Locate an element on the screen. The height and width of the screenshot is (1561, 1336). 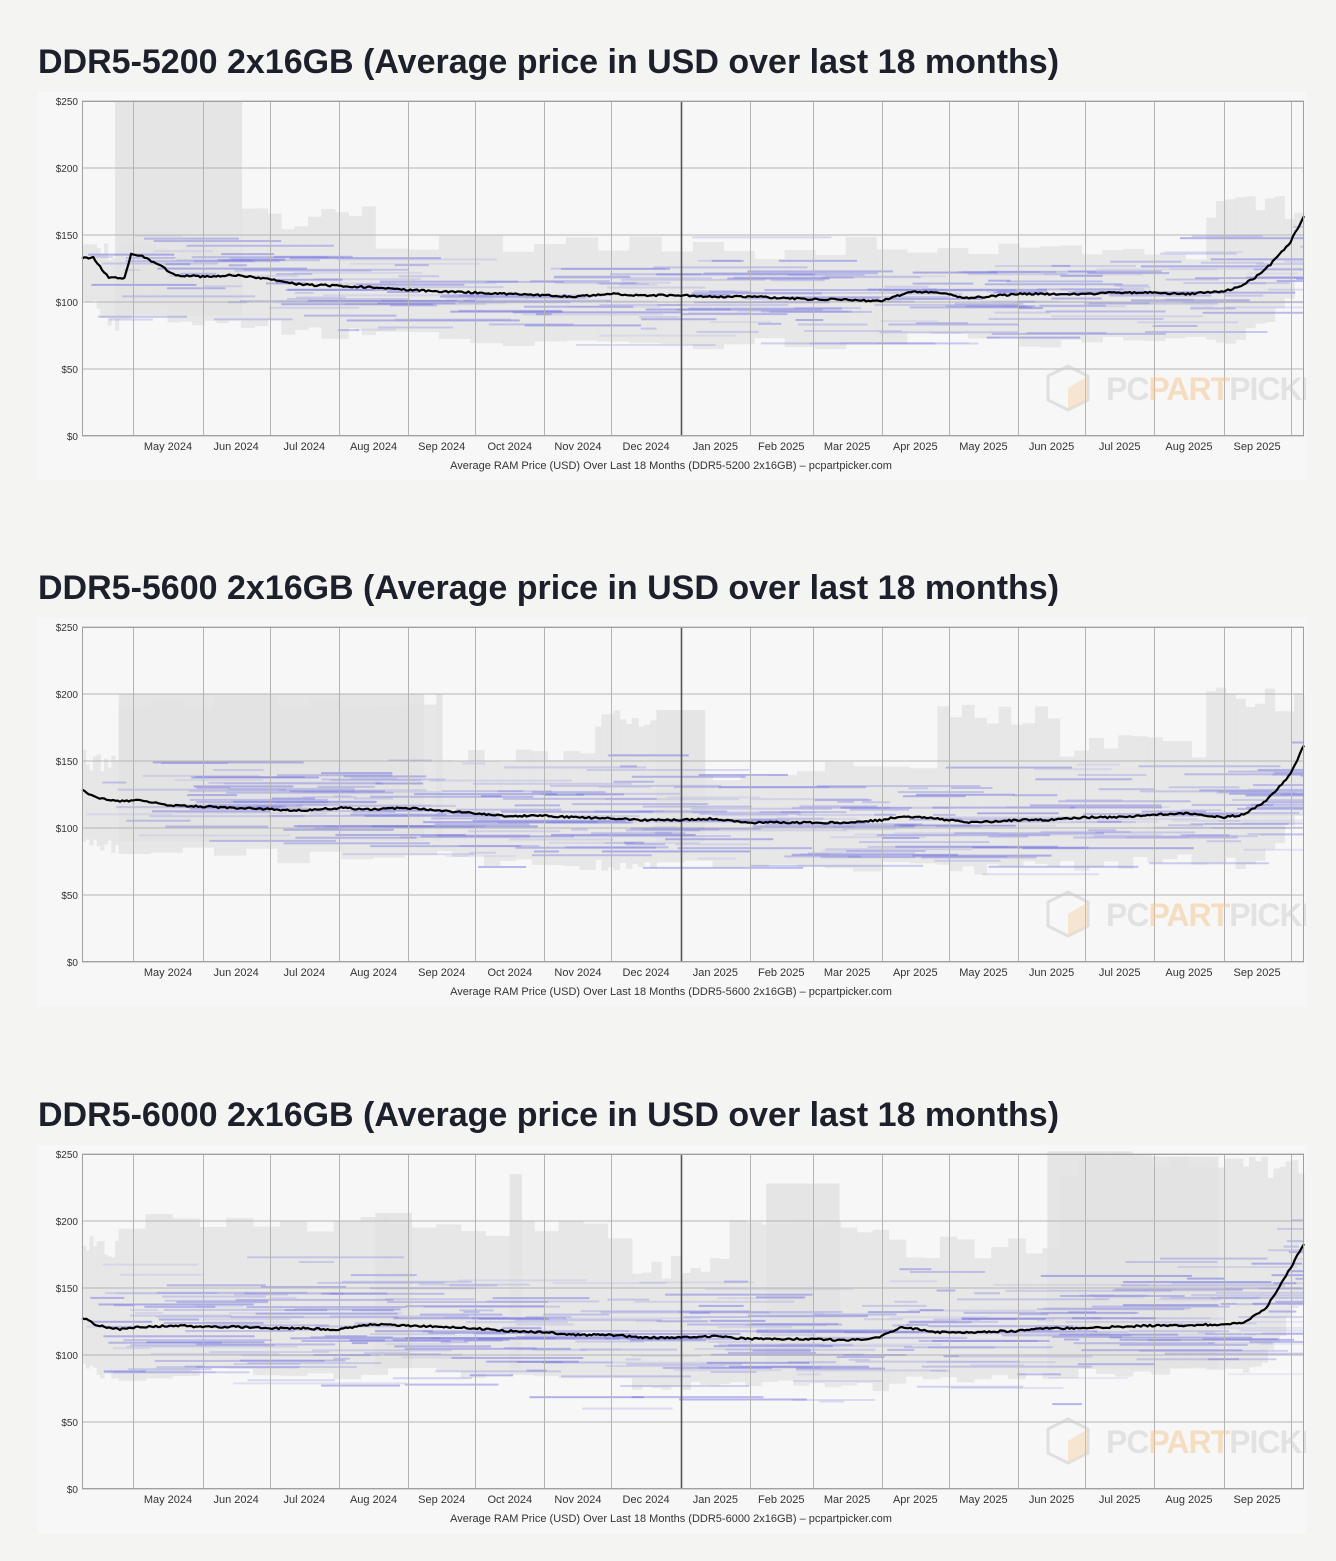
x-tick-label: May 2024 is located at coordinates (168, 1500).